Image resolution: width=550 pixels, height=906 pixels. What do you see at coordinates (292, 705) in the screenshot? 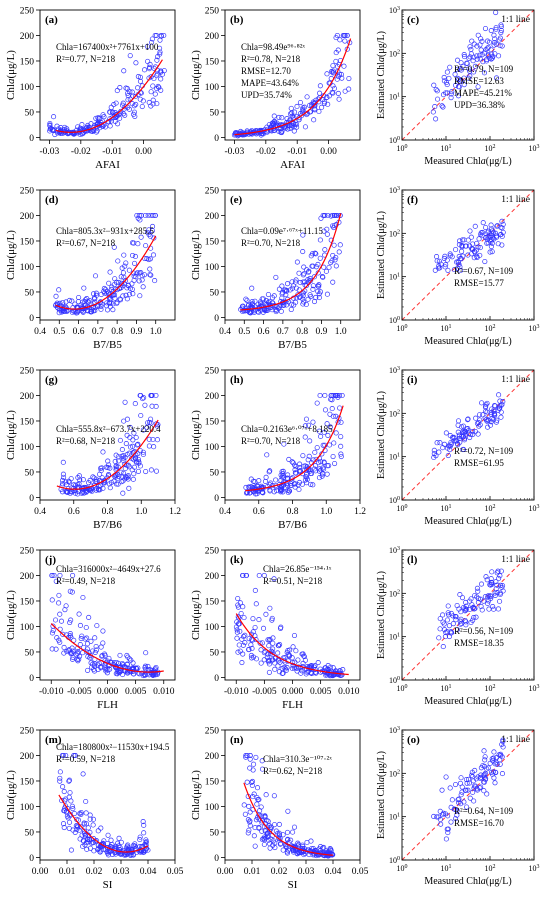
I see `x-axis-label: FLH` at bounding box center [292, 705].